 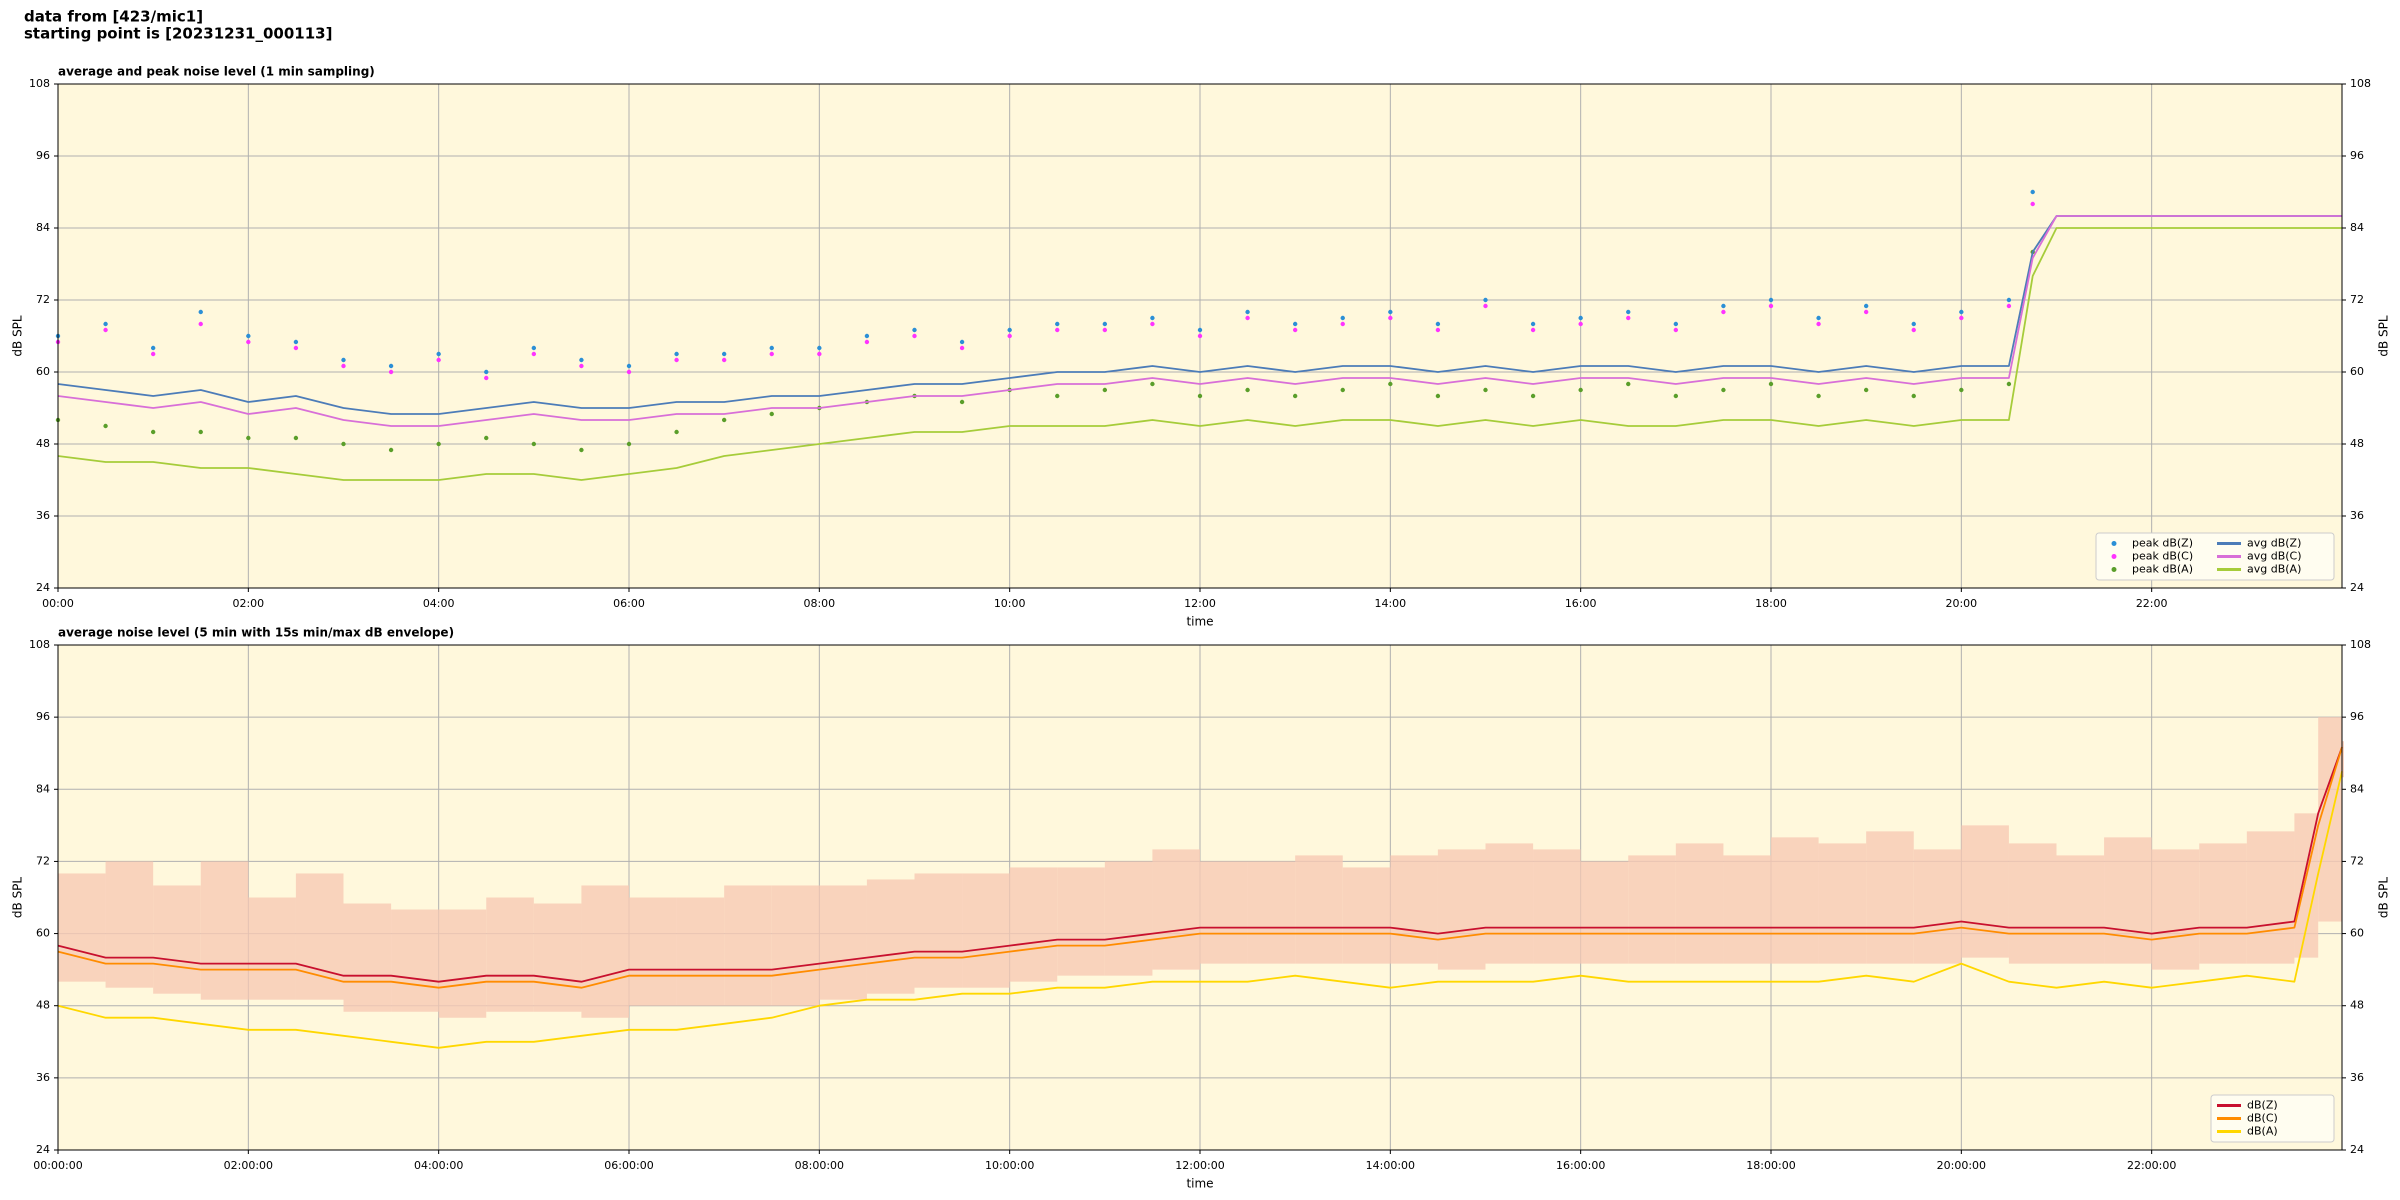 I want to click on x-tick-label: 04:00, so click(x=439, y=603).